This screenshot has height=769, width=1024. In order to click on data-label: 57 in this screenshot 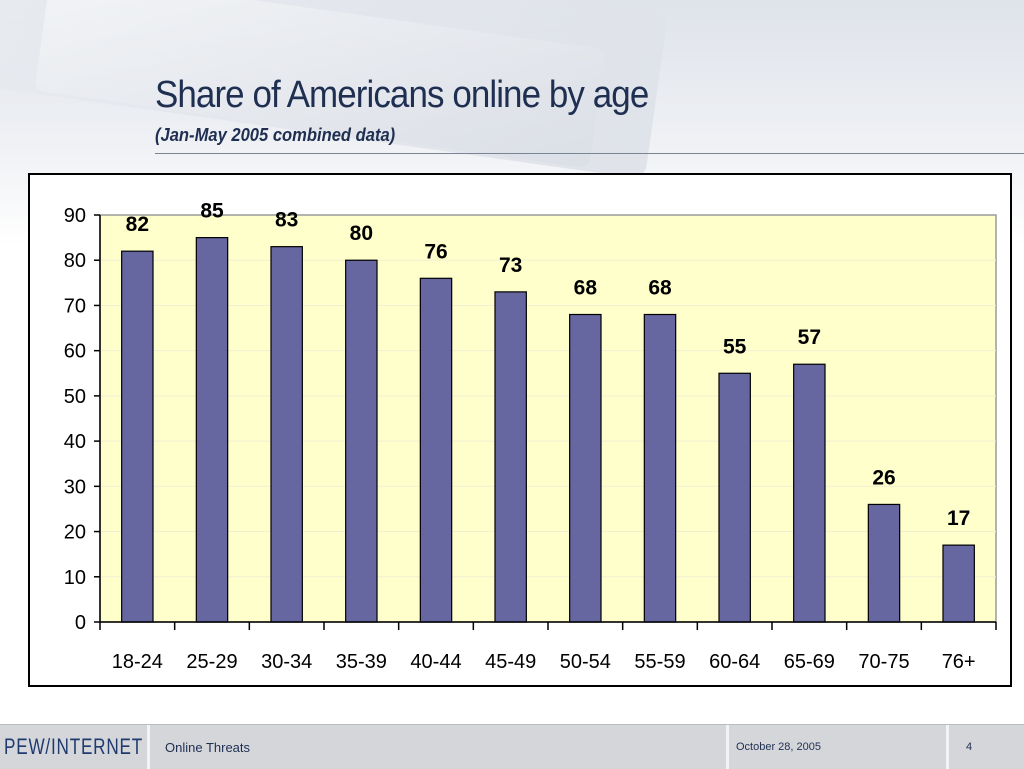, I will do `click(809, 337)`.